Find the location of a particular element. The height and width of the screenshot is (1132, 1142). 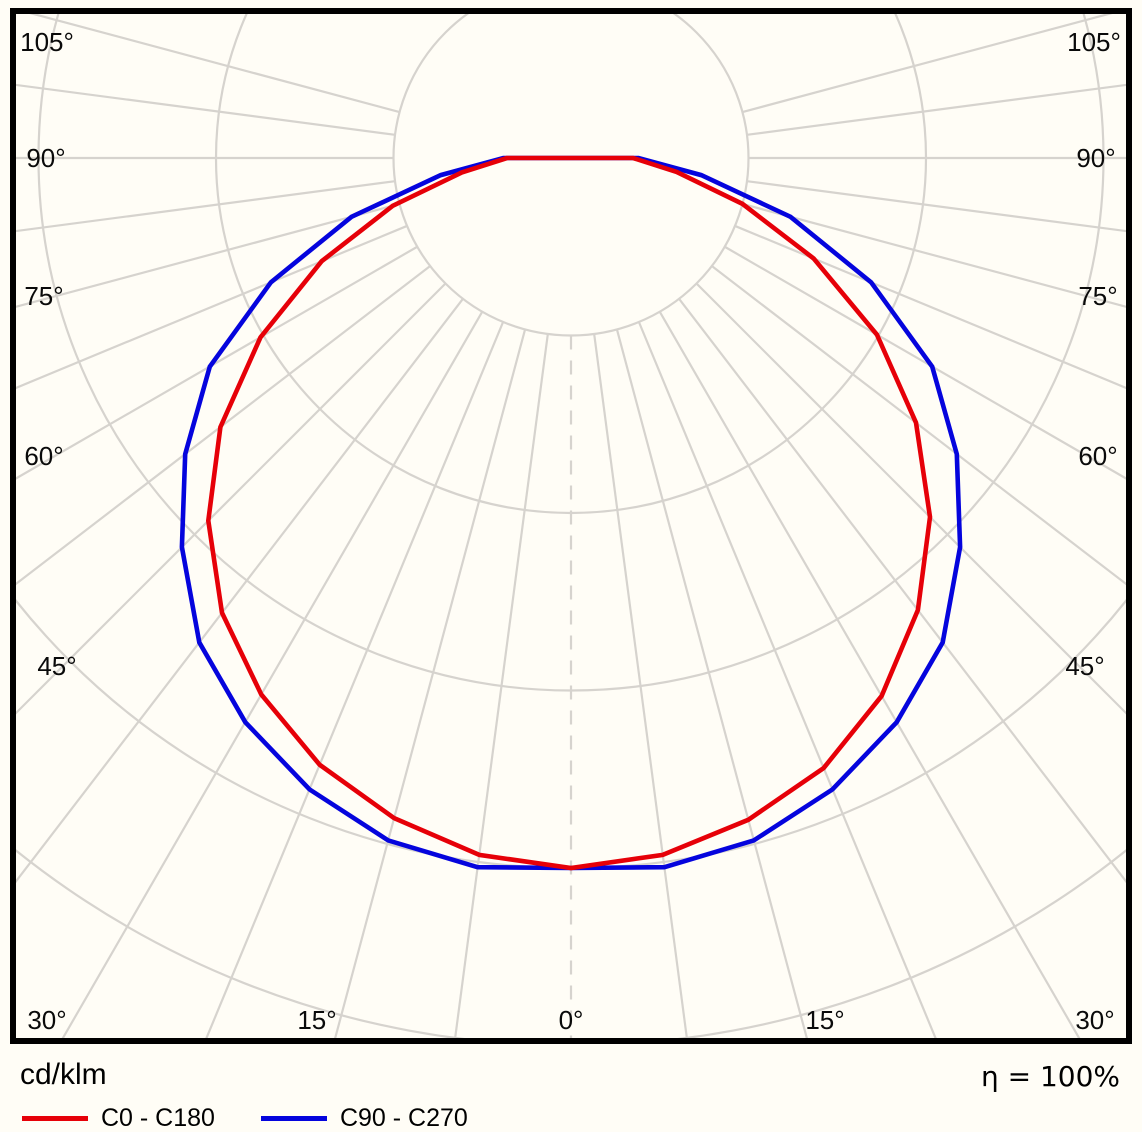

legend-label-c90-c270: C90 - C270 is located at coordinates (403, 1118).